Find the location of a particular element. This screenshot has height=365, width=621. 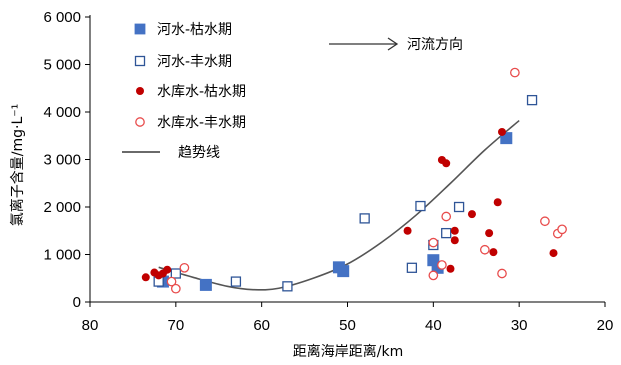

flow-direction-annotation: 河流方向 is located at coordinates (396, 45).